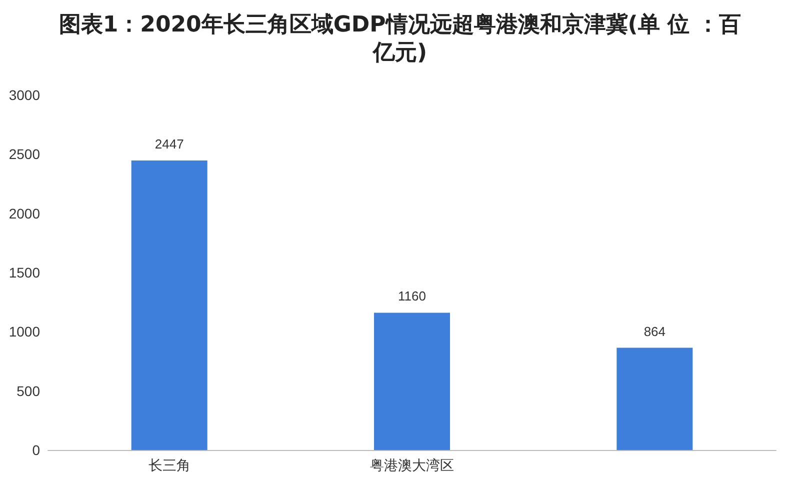 This screenshot has height=490, width=800. I want to click on y-tick-label: 500, so click(28, 390).